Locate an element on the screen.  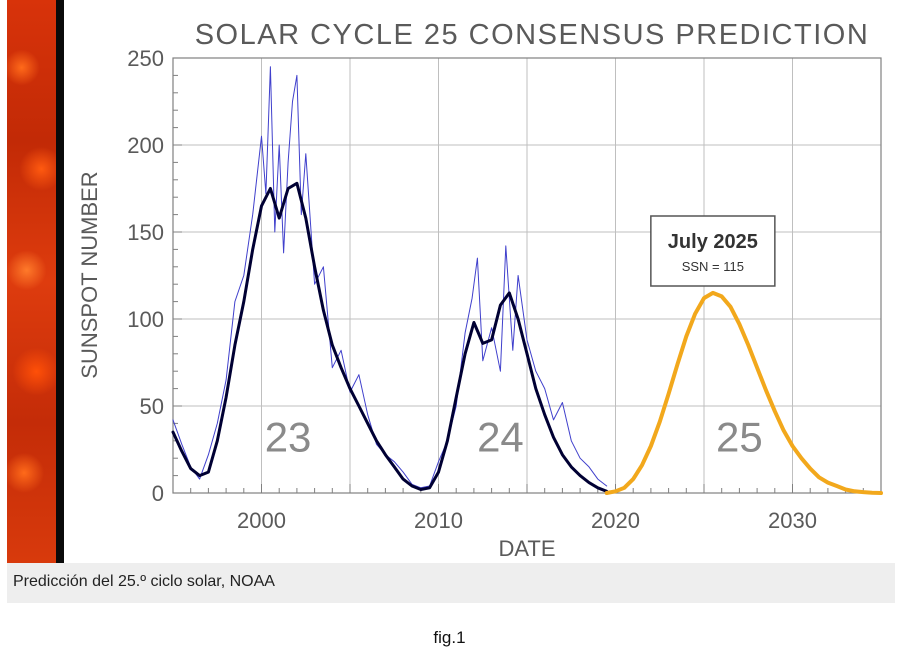
cycle-label: 24 is located at coordinates (500, 437).